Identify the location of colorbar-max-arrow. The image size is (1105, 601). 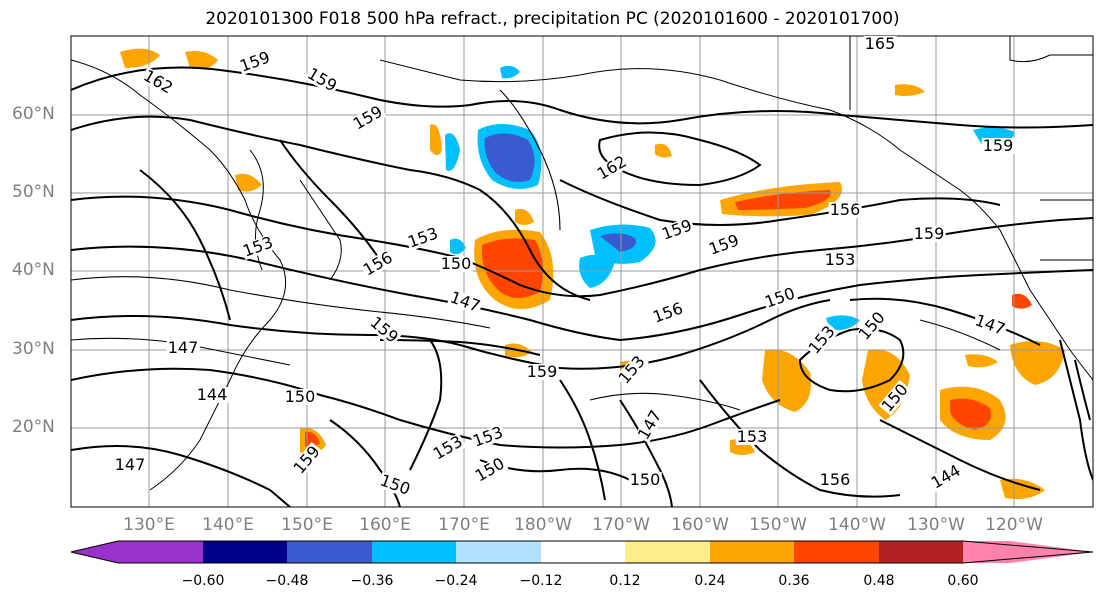
(1028, 552).